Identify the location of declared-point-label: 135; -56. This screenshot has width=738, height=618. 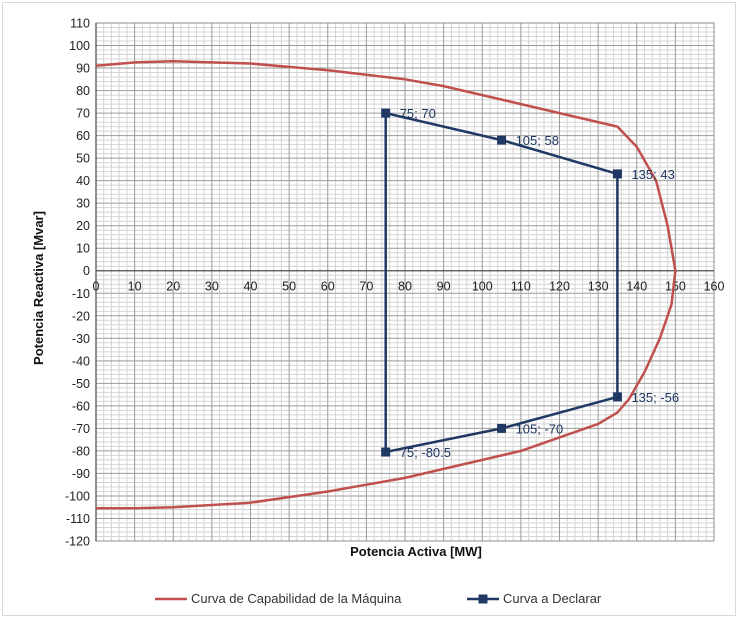
(655, 397).